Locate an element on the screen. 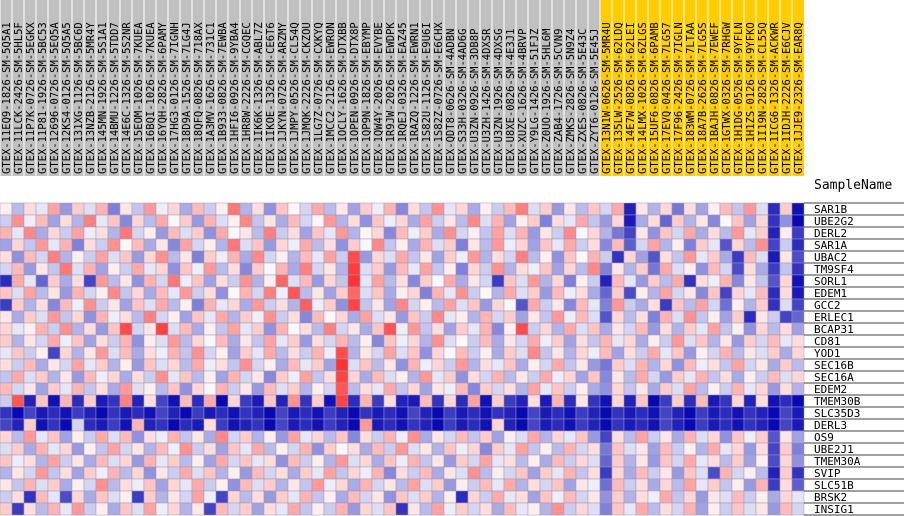 This screenshot has height=516, width=904. sample-name-label: GTEX-18QFQ-0826-SM-718AX is located at coordinates (199, 98).